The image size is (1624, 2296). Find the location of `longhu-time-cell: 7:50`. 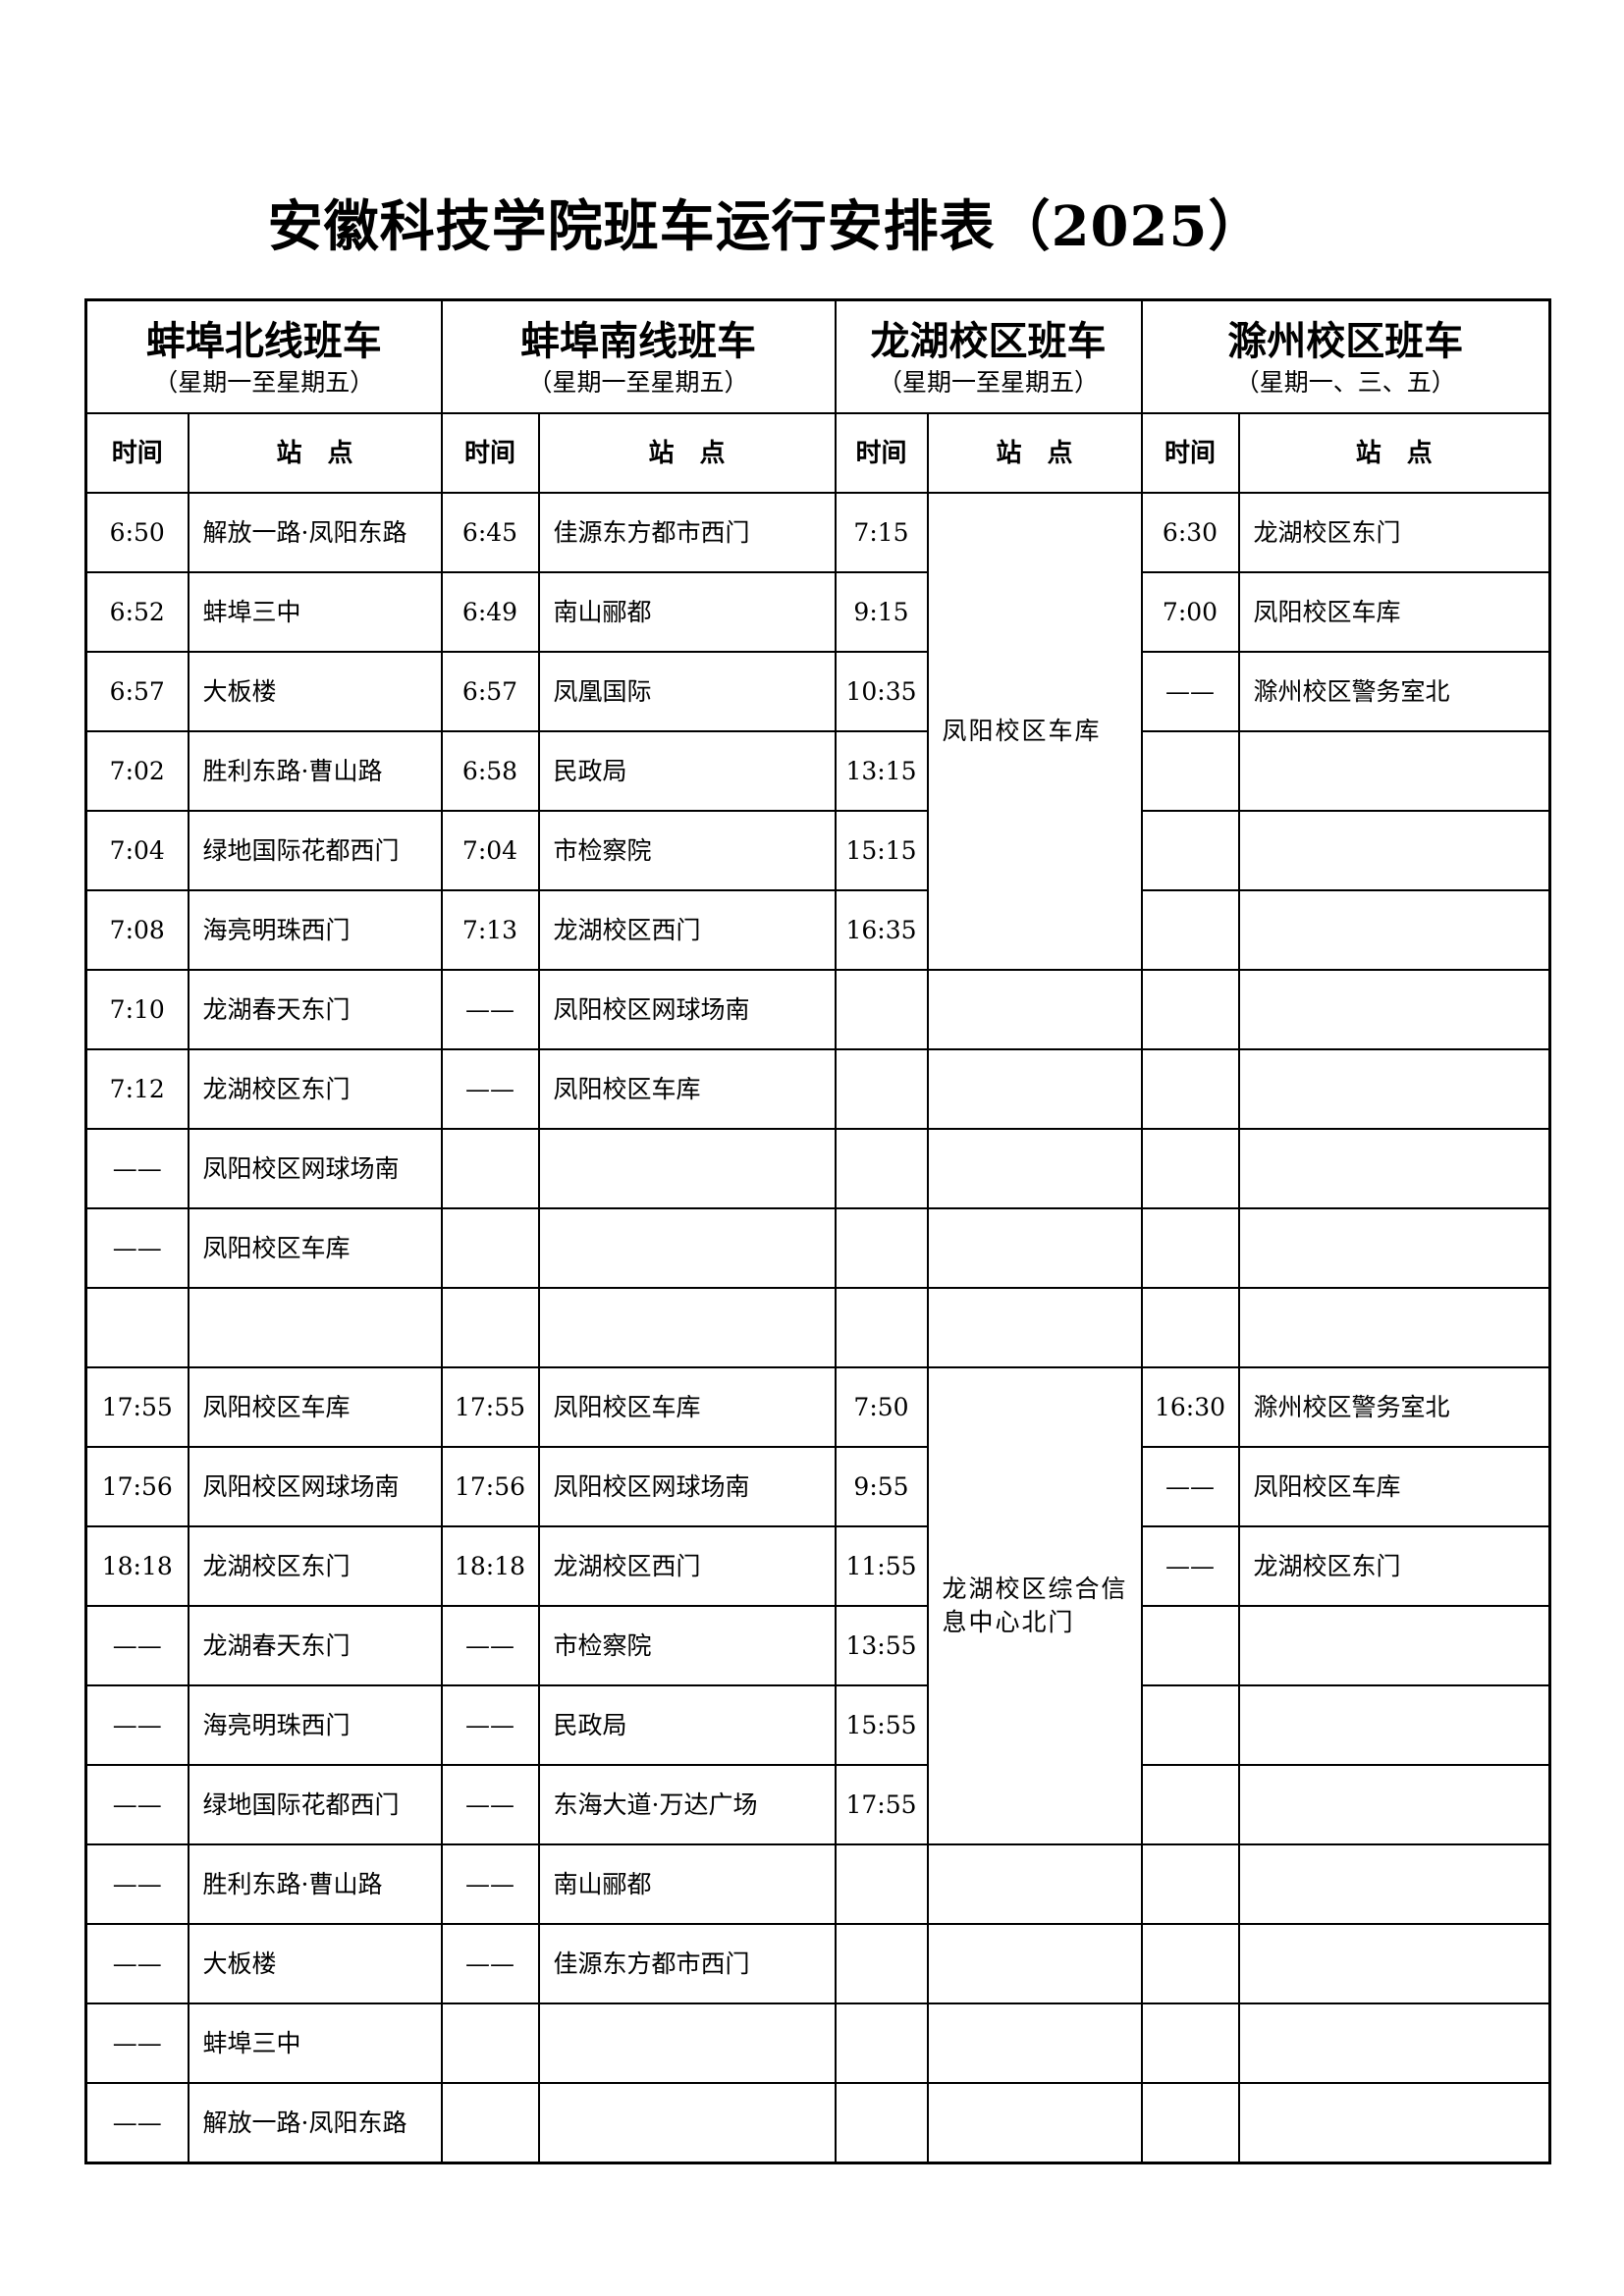

longhu-time-cell: 7:50 is located at coordinates (881, 1407).